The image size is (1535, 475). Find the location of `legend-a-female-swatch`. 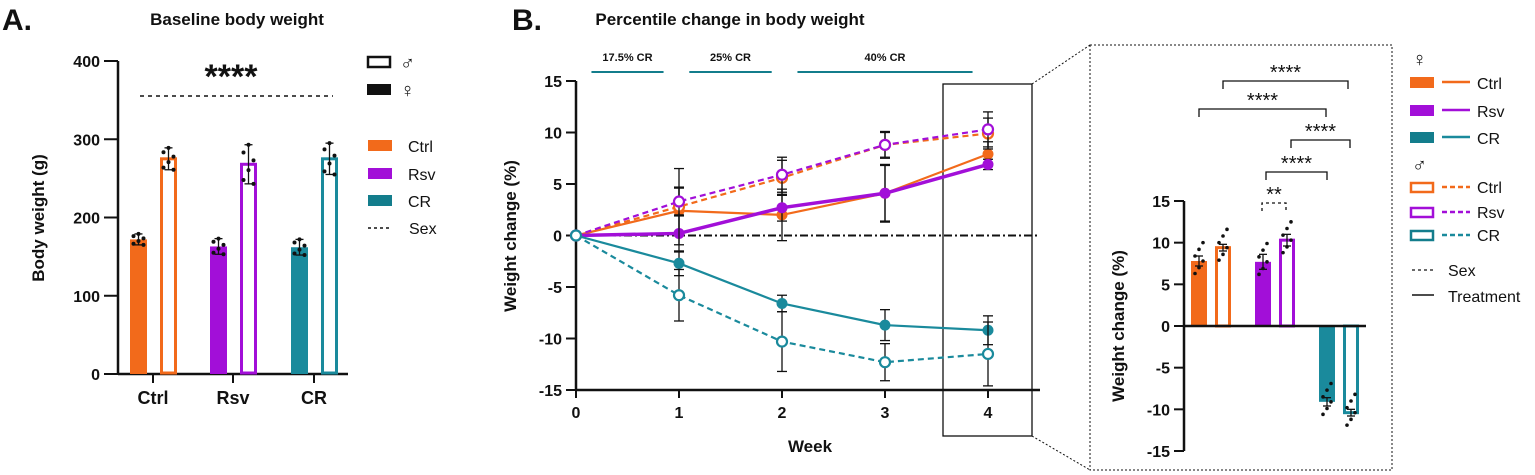

legend-a-female-swatch is located at coordinates (379, 89).